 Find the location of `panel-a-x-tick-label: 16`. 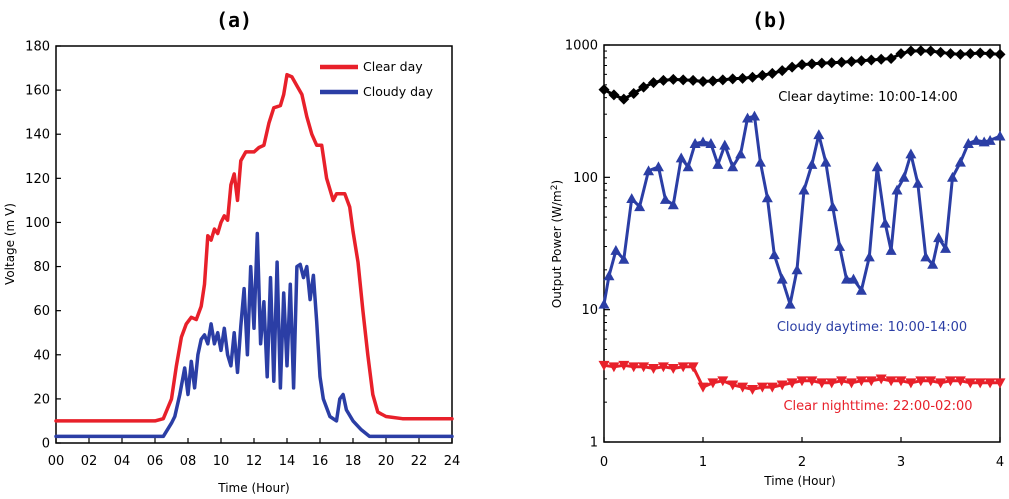

panel-a-x-tick-label: 16 is located at coordinates (320, 461).